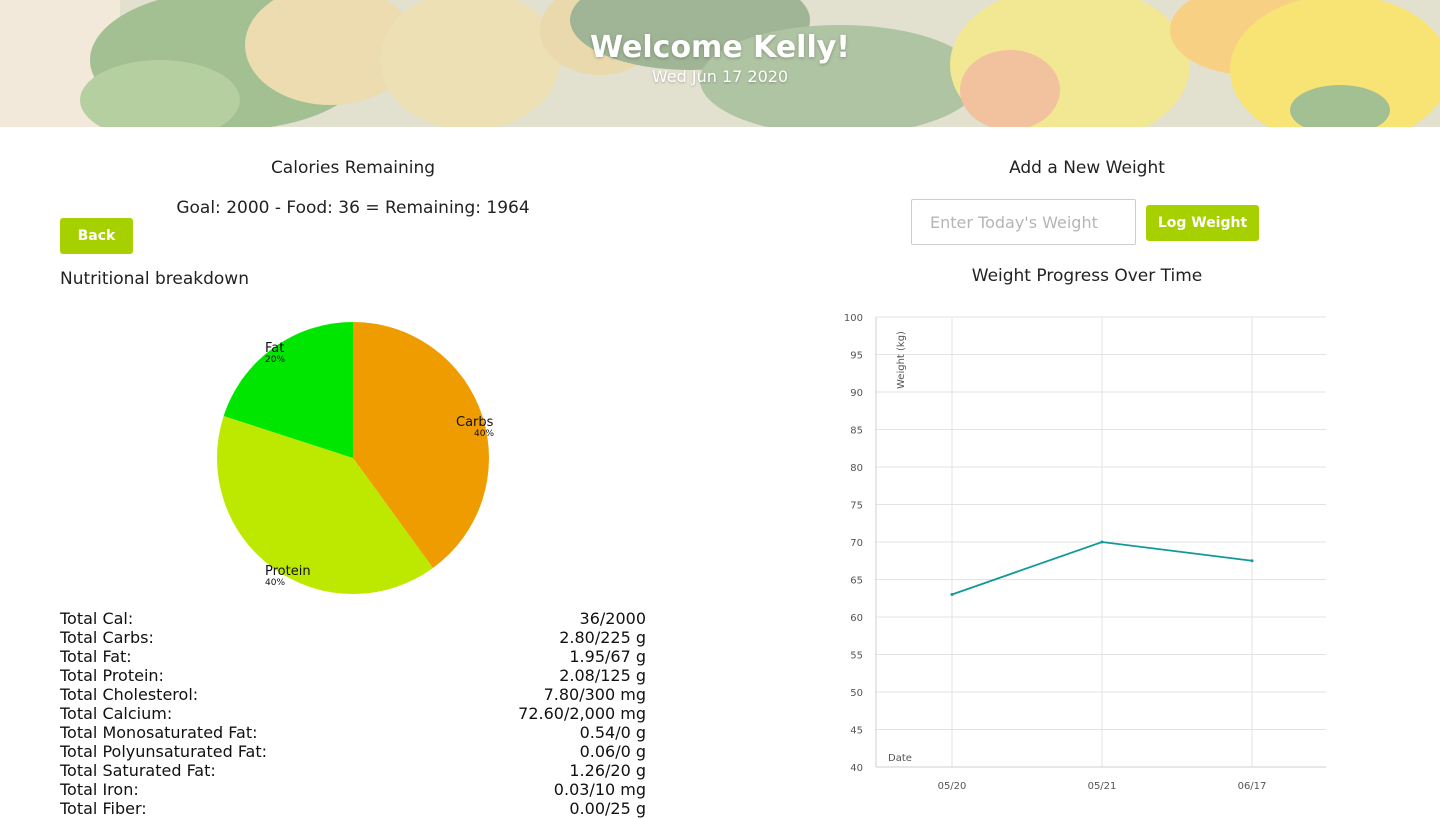 This screenshot has height=819, width=1440. I want to click on back-button: Back, so click(96, 236).